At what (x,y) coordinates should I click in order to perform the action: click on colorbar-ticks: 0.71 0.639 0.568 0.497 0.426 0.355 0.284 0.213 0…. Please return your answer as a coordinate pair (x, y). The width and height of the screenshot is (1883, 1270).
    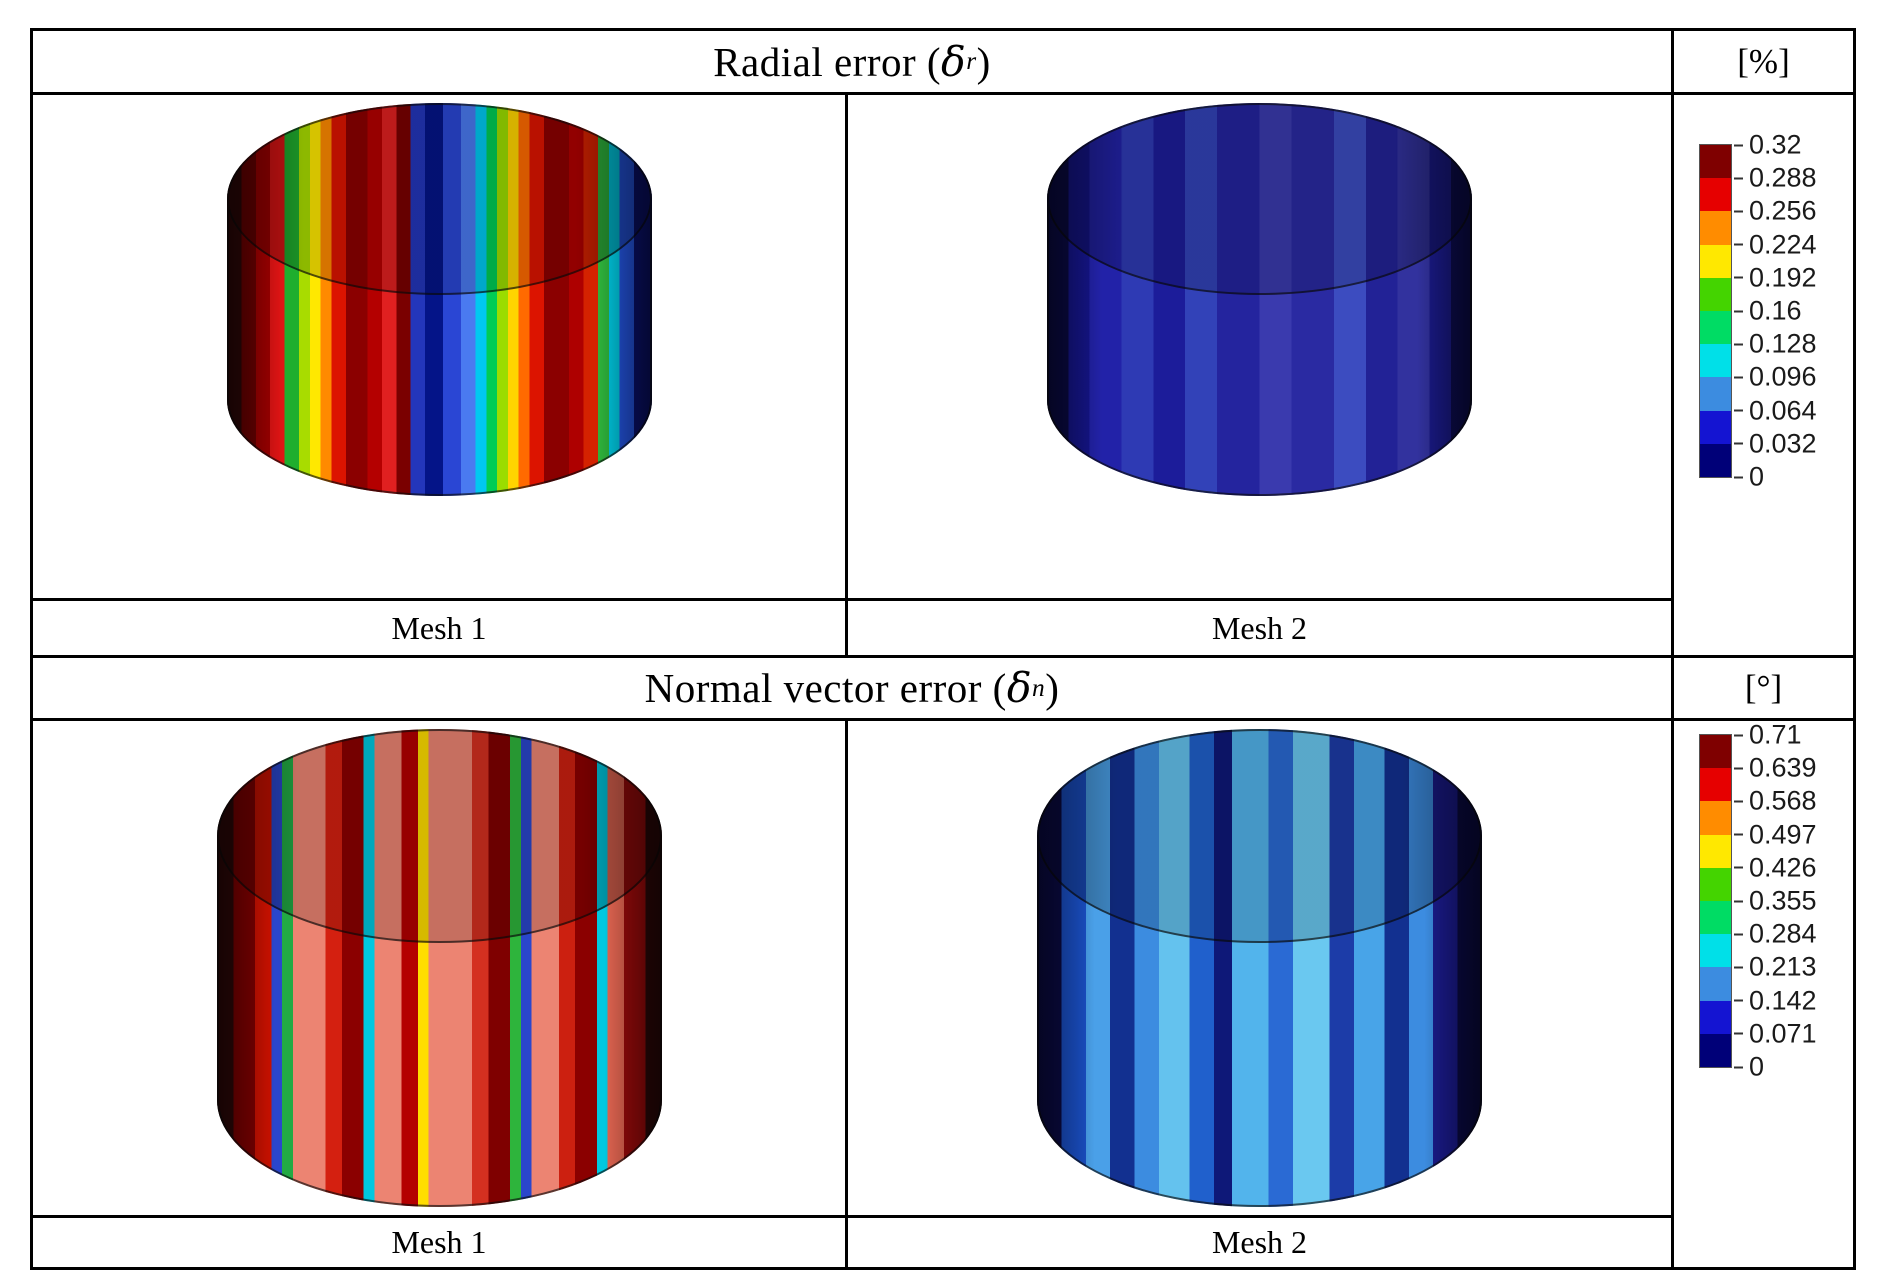
    Looking at the image, I should click on (1790, 901).